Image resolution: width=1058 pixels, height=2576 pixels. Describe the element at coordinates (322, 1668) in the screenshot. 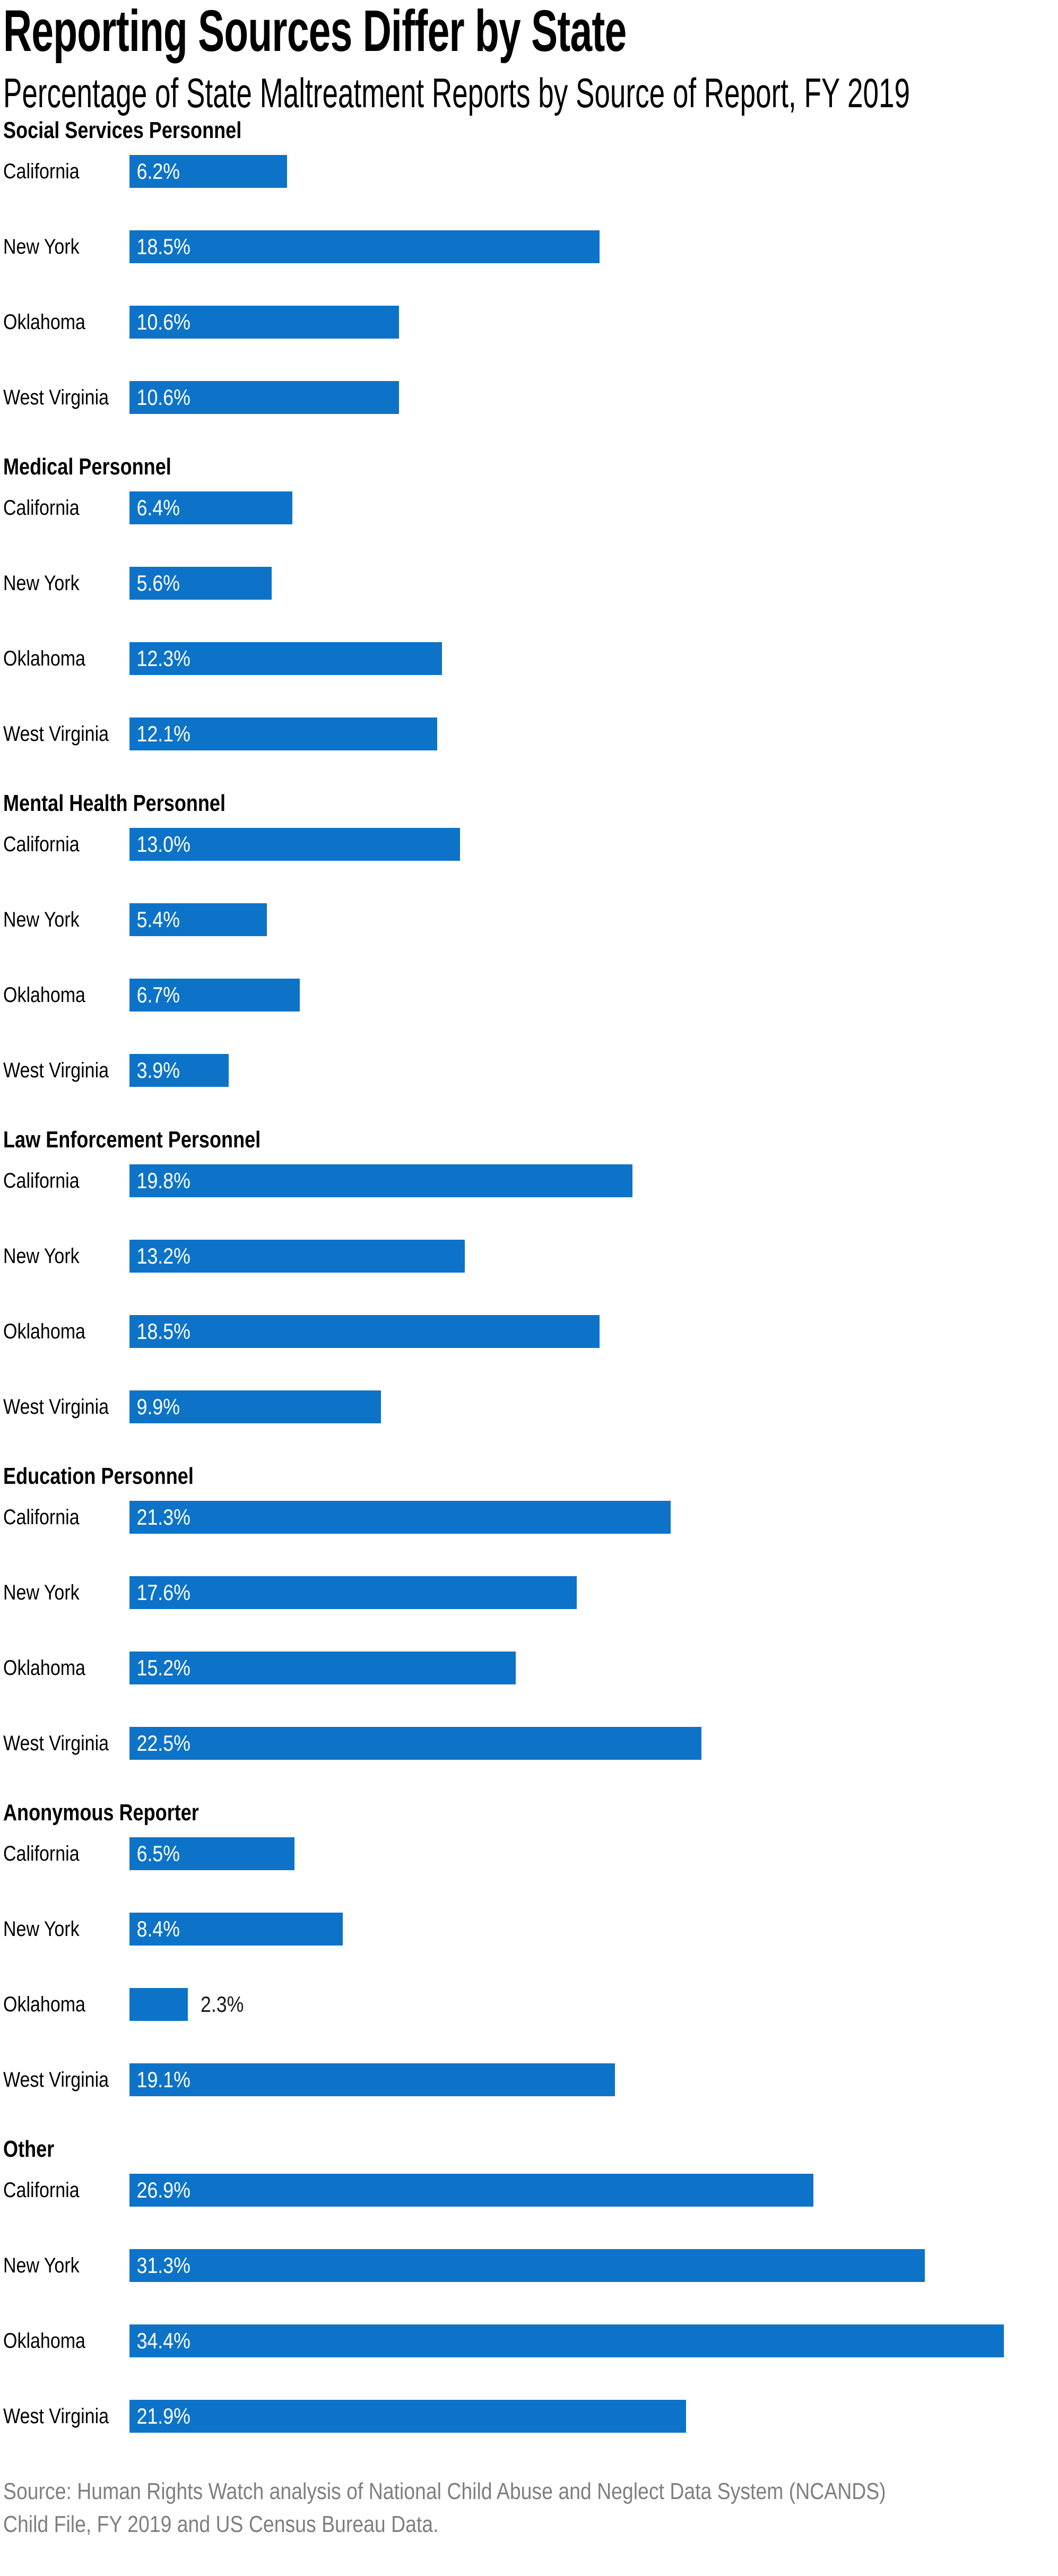

I see `bar: 15.2%` at that location.